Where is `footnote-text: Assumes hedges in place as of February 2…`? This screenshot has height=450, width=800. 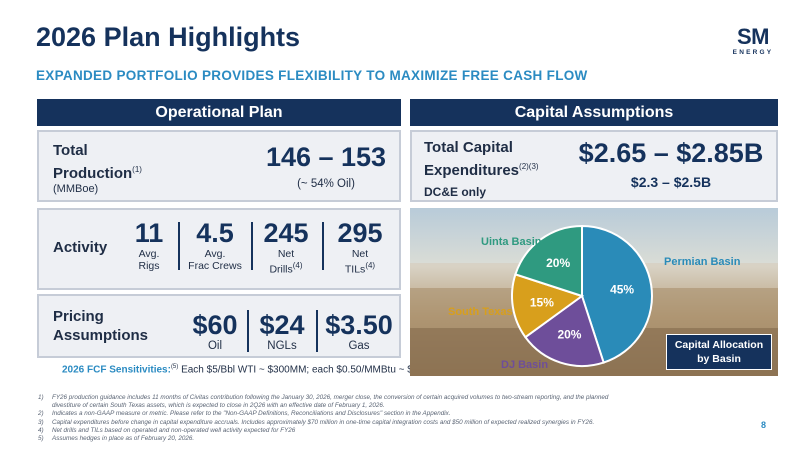 footnote-text: Assumes hedges in place as of February 2… is located at coordinates (123, 439).